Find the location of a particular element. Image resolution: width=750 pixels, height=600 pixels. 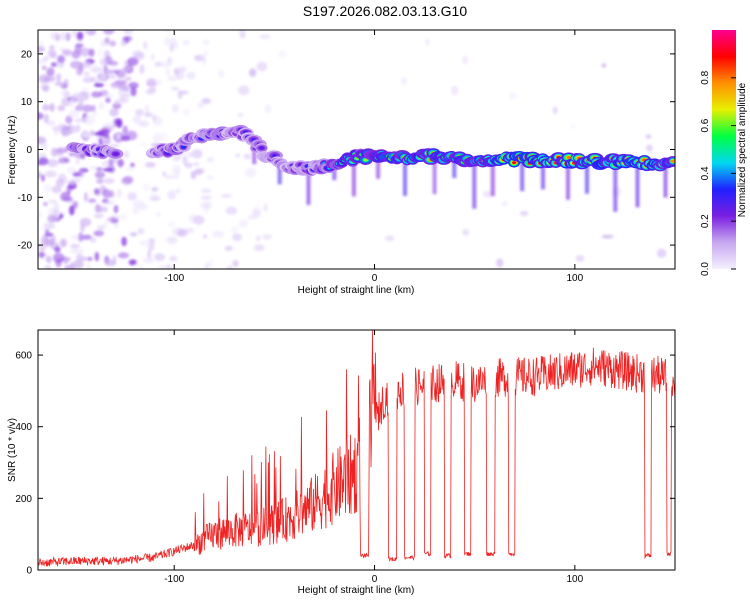

spectrogram-ytick-label: -20 is located at coordinates (25, 246).